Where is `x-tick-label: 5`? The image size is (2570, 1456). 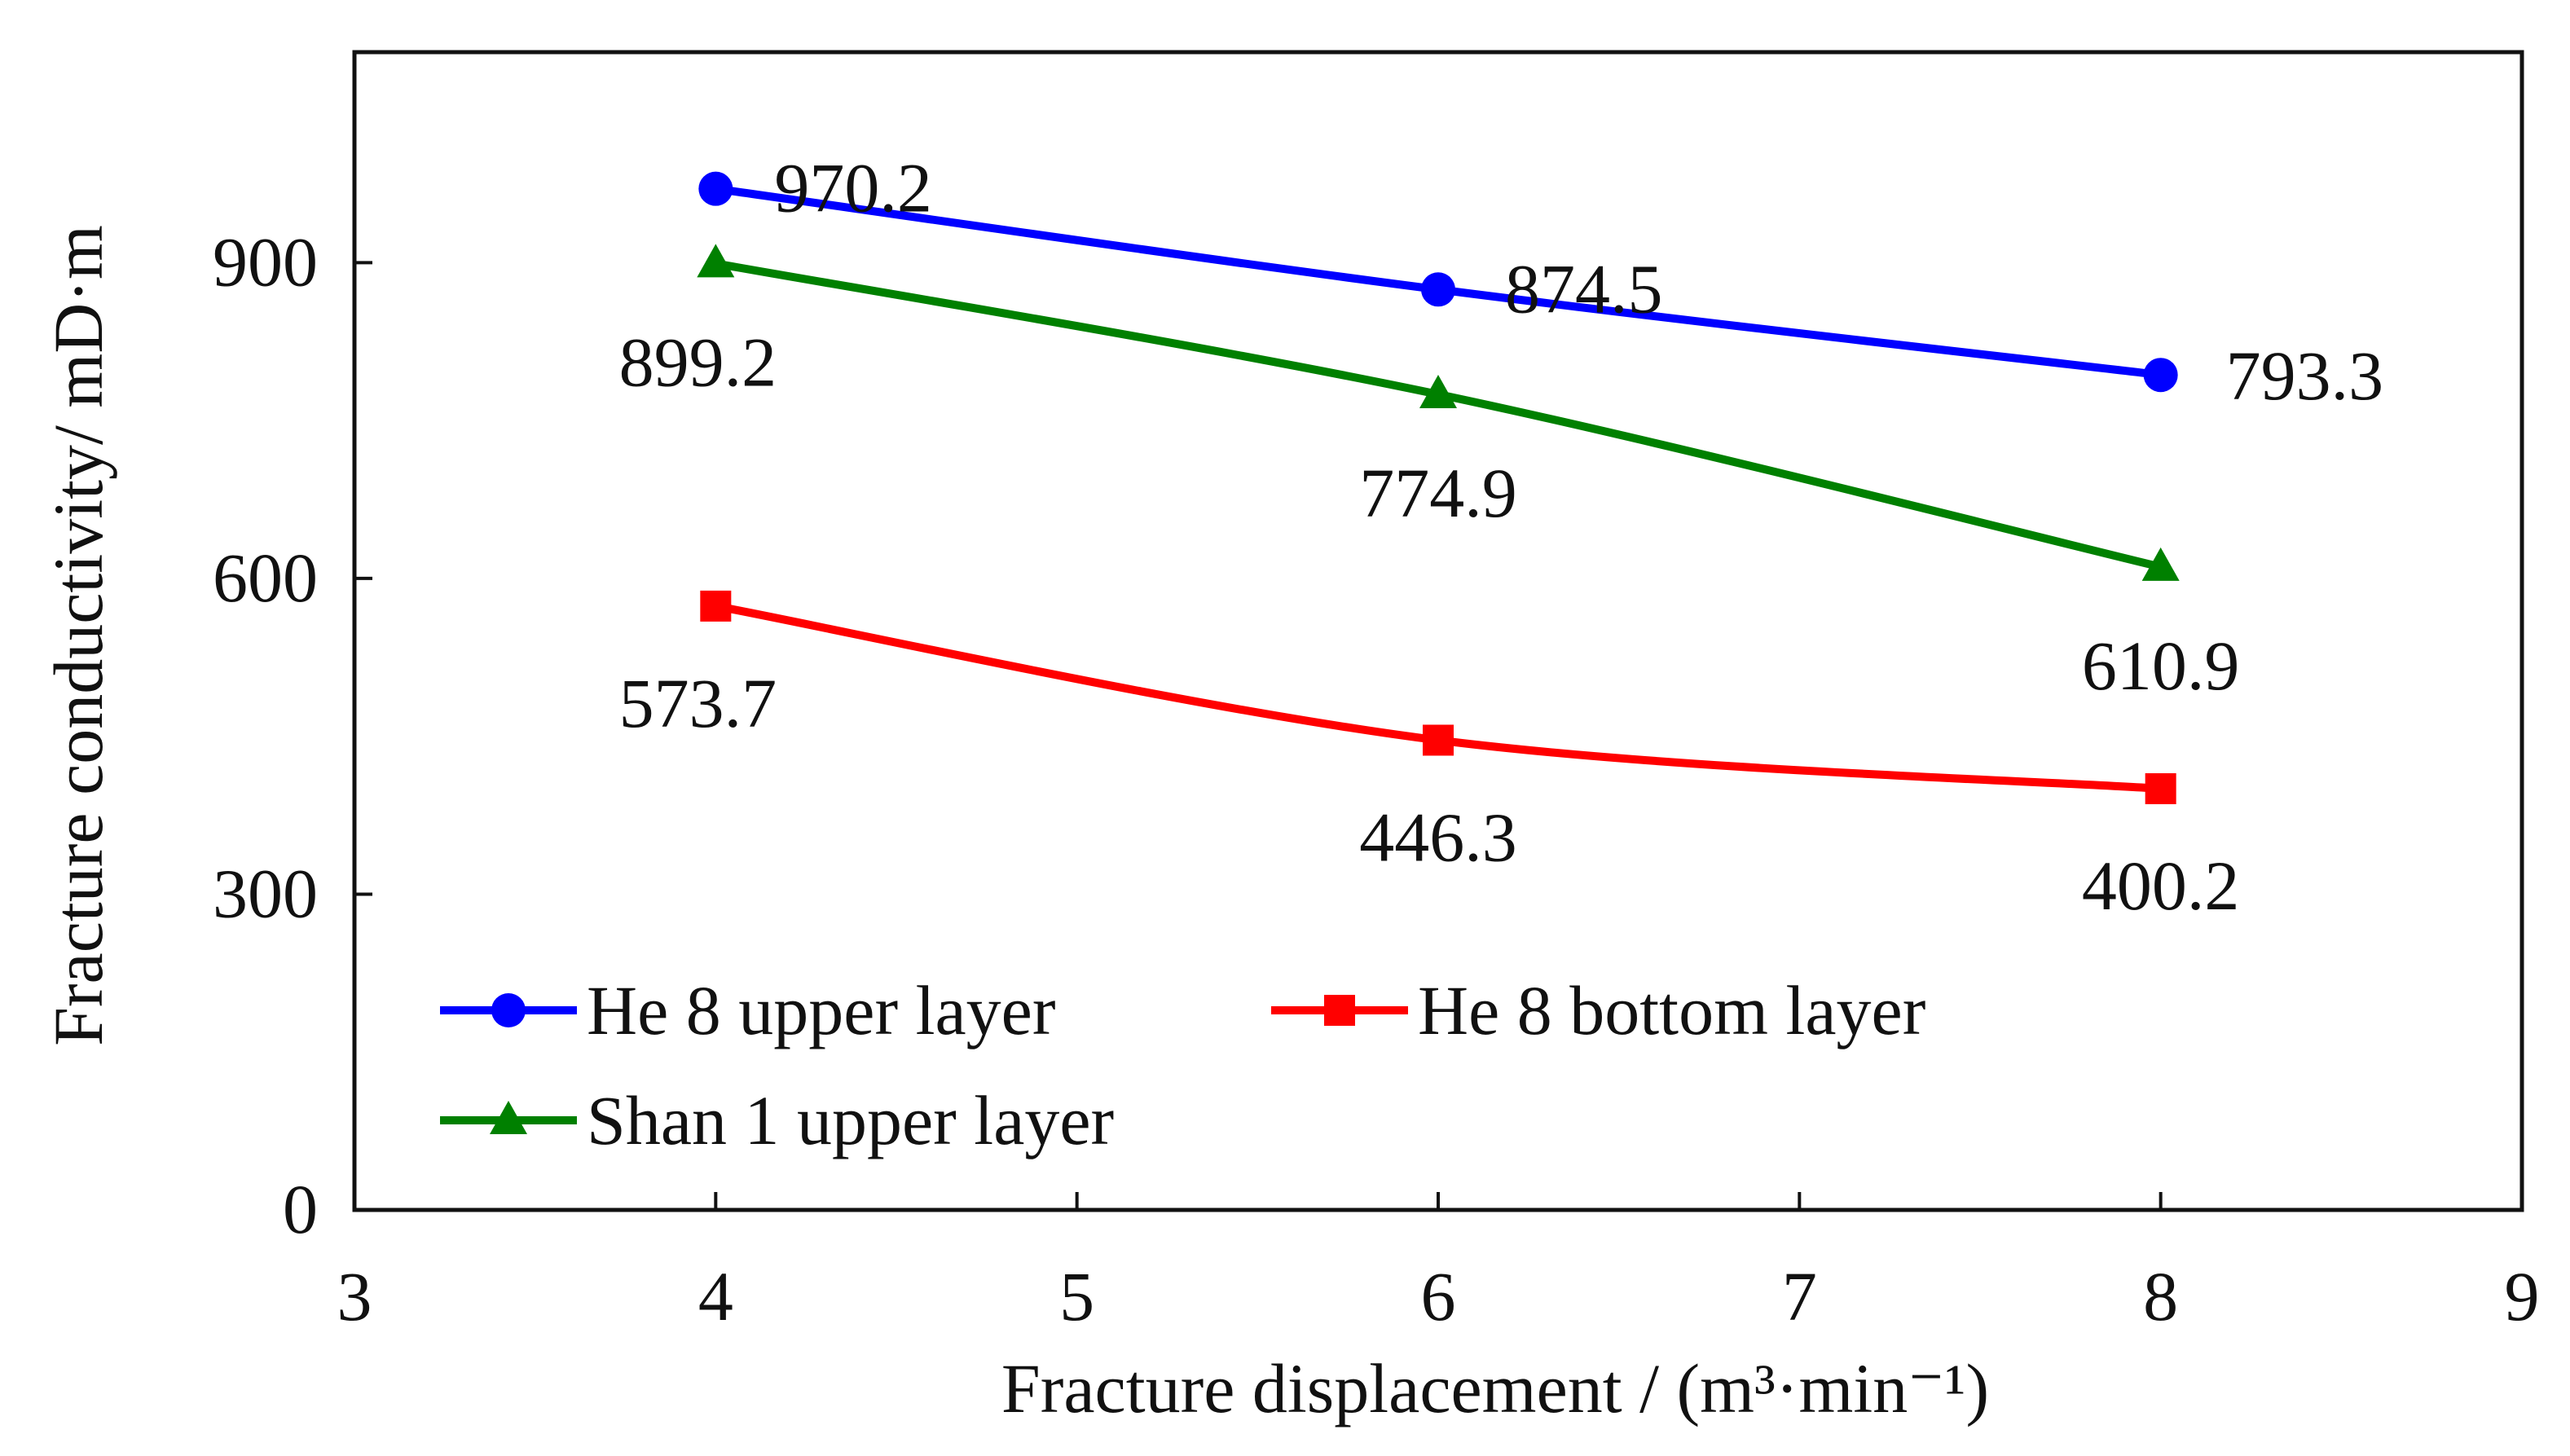 x-tick-label: 5 is located at coordinates (1076, 1296).